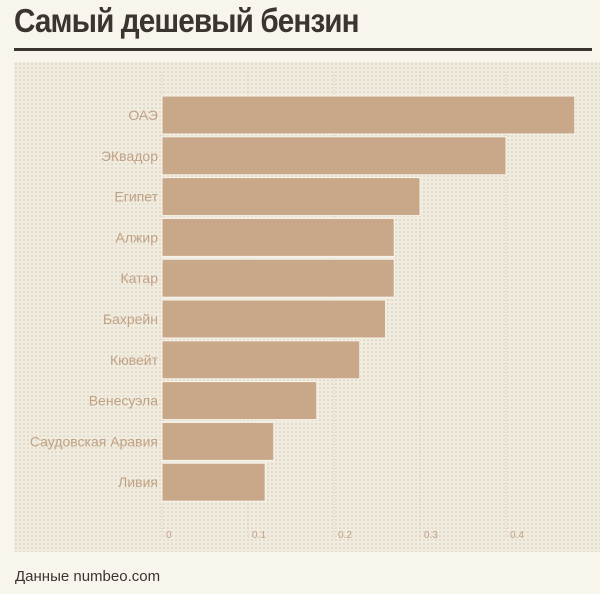  What do you see at coordinates (129, 156) in the screenshot?
I see `category-label: ЭКвадор` at bounding box center [129, 156].